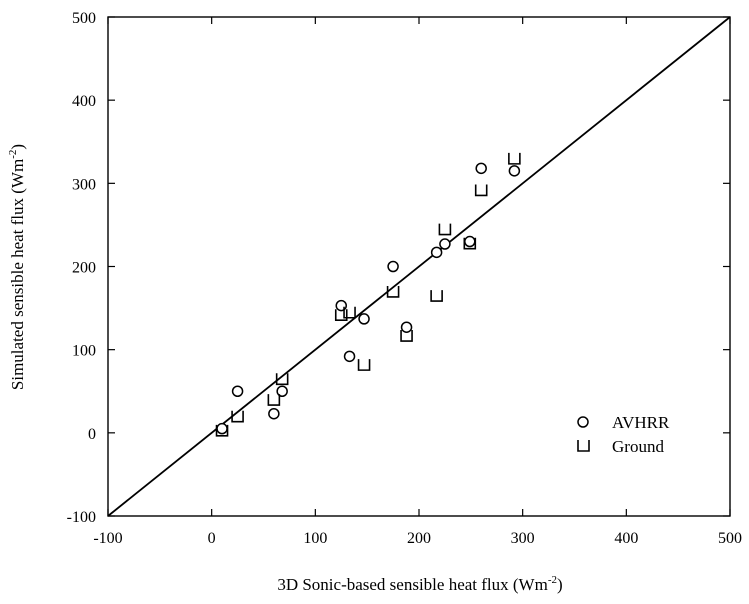  What do you see at coordinates (84, 18) in the screenshot?
I see `y-tick-label: 500` at bounding box center [84, 18].